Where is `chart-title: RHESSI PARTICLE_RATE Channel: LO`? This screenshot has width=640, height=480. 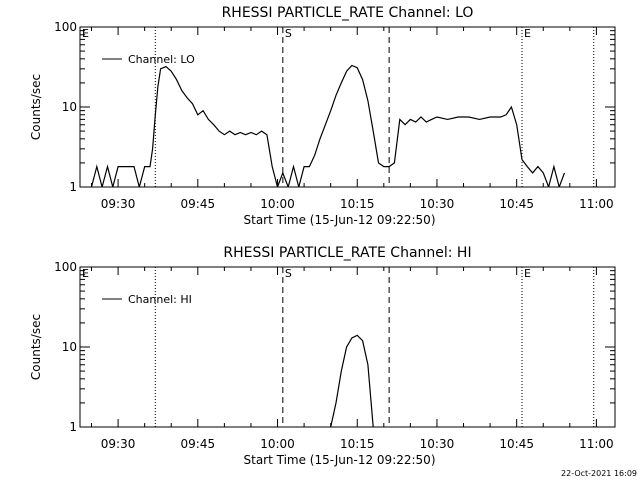
chart-title: RHESSI PARTICLE_RATE Channel: LO is located at coordinates (348, 13).